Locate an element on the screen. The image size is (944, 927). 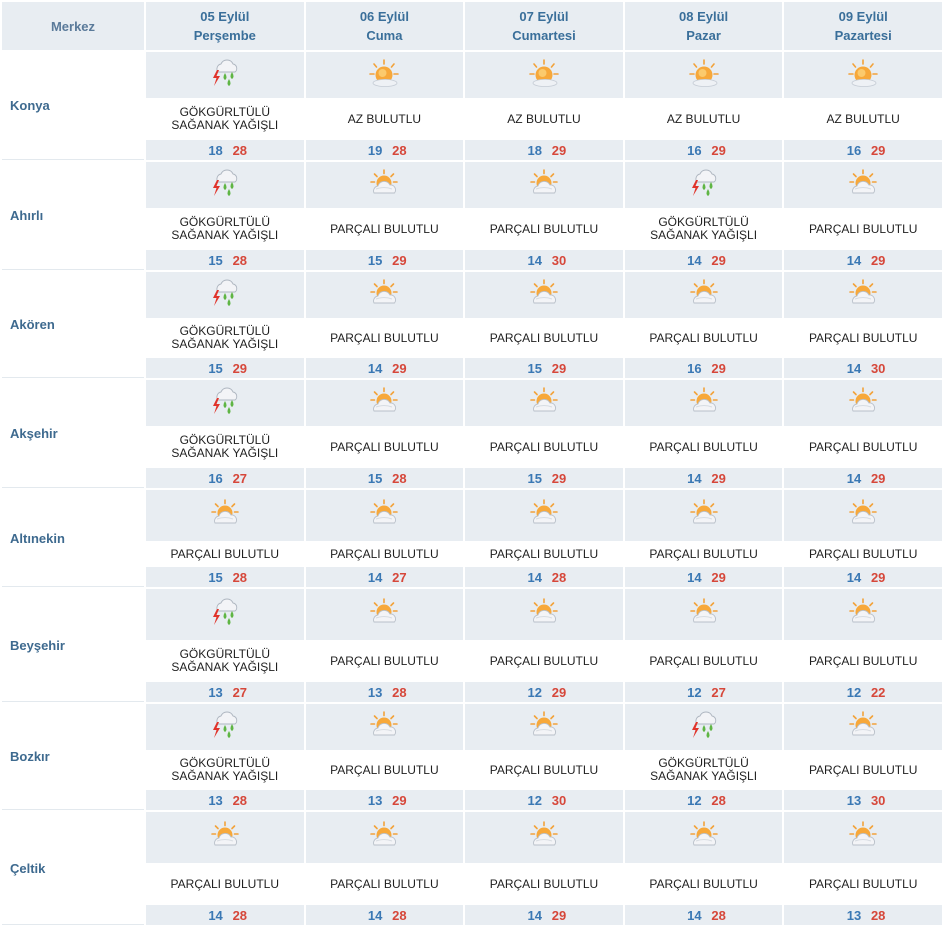
station-icon-row: Konya is located at coordinates (472, 106).